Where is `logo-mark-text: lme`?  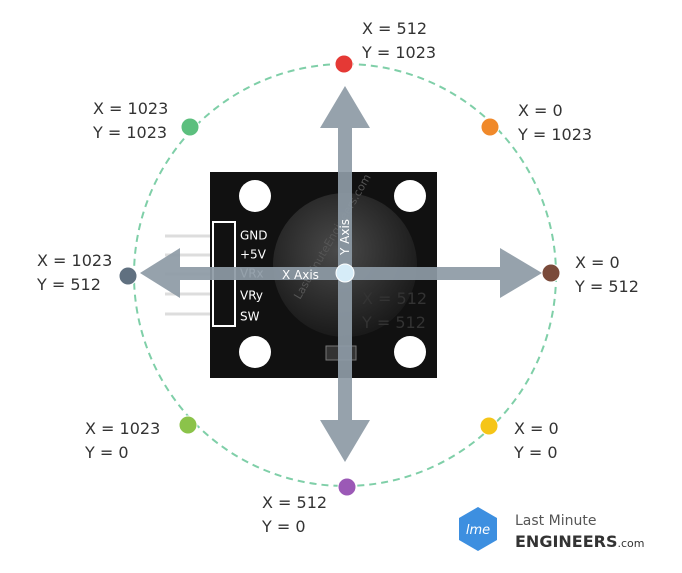
logo-mark-text: lme is located at coordinates (478, 530).